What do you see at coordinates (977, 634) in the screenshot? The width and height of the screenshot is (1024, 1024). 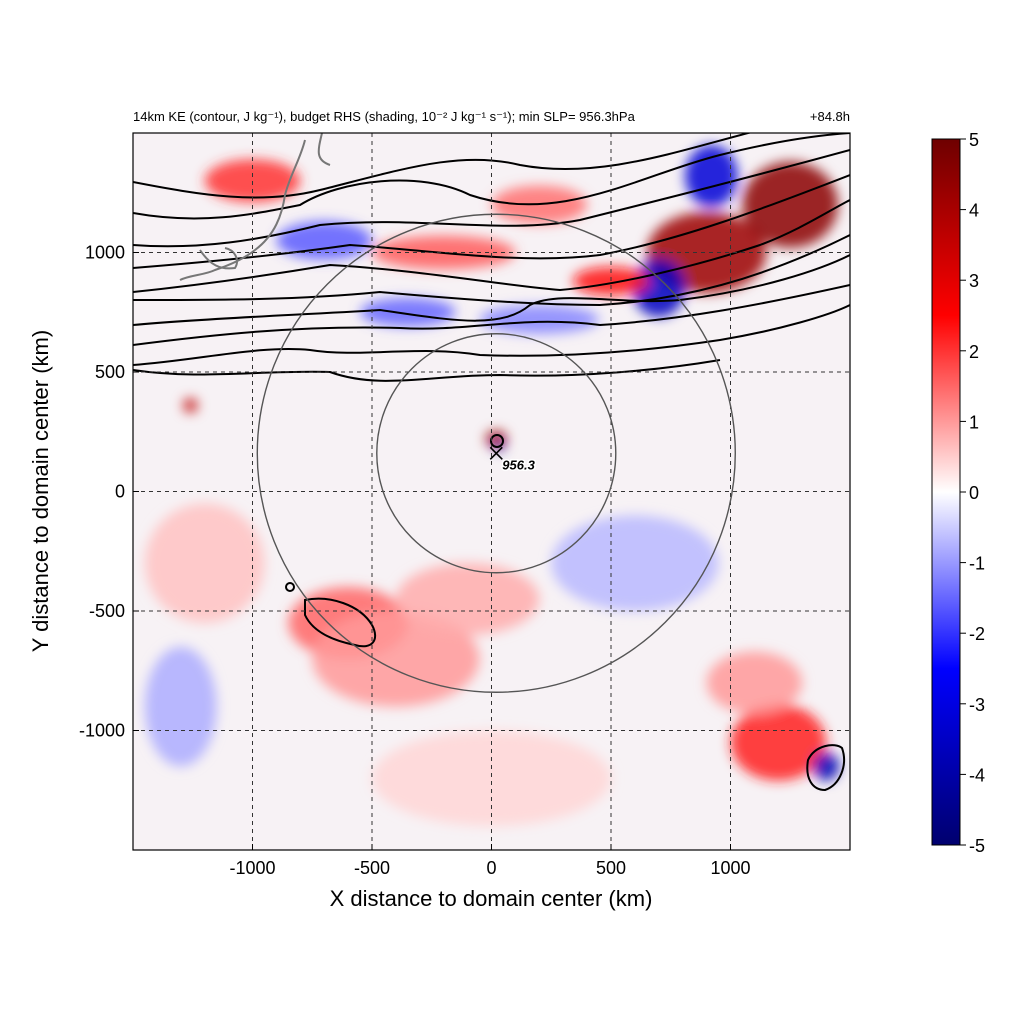 I see `colorbar-tick-label: -2` at bounding box center [977, 634].